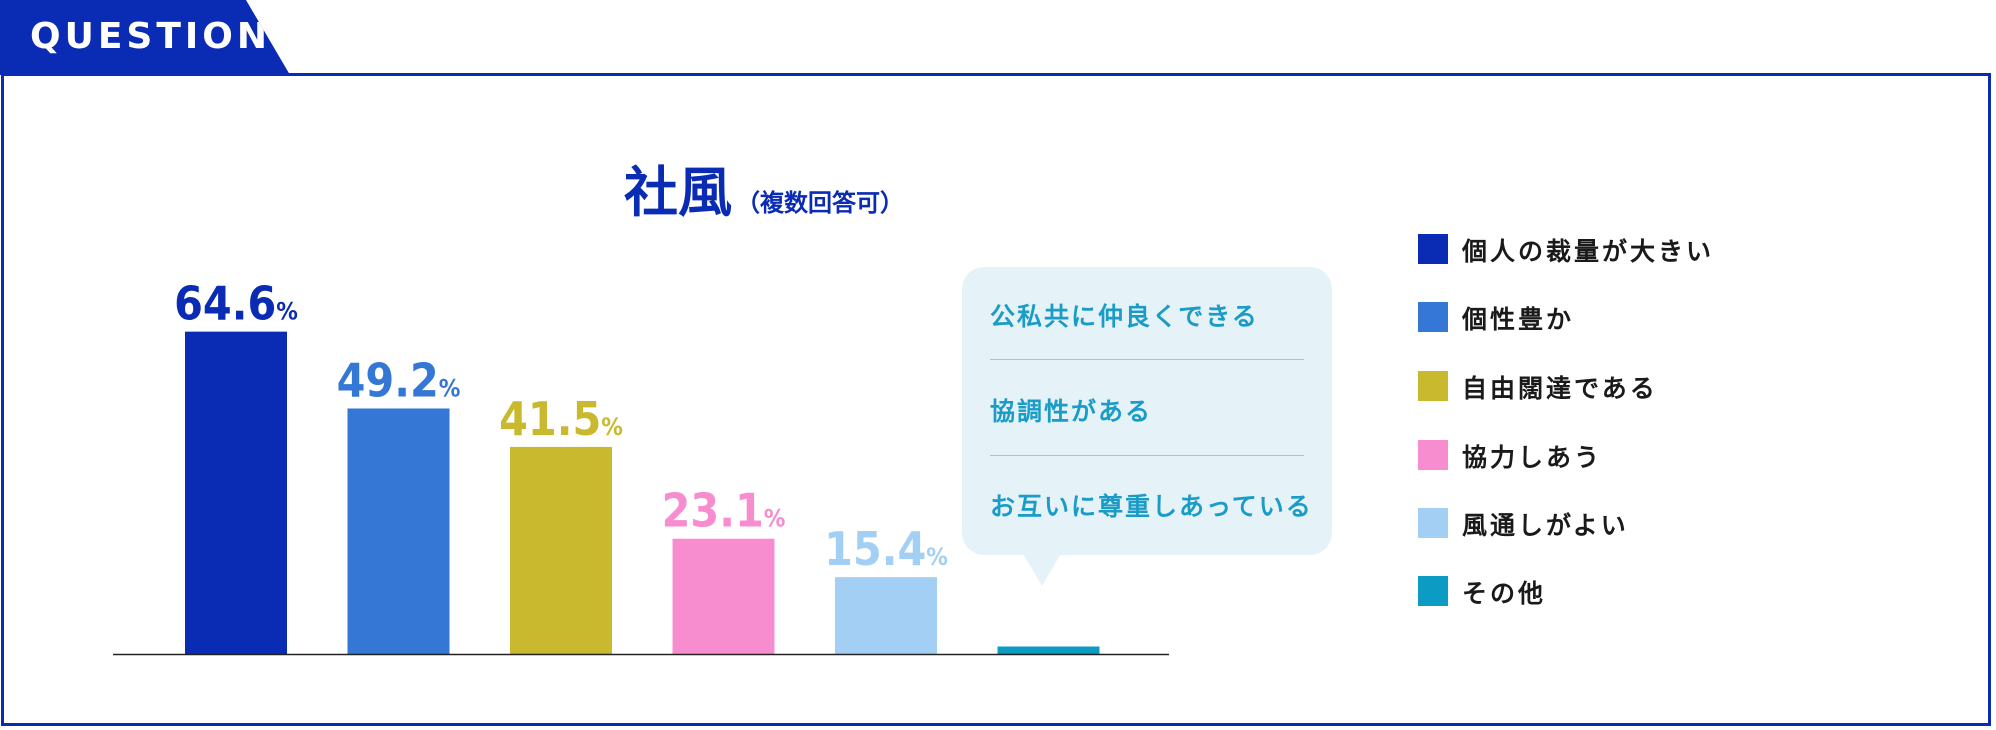  Describe the element at coordinates (1071, 411) in the screenshot. I see `bubble-item: 協調性がある` at that location.